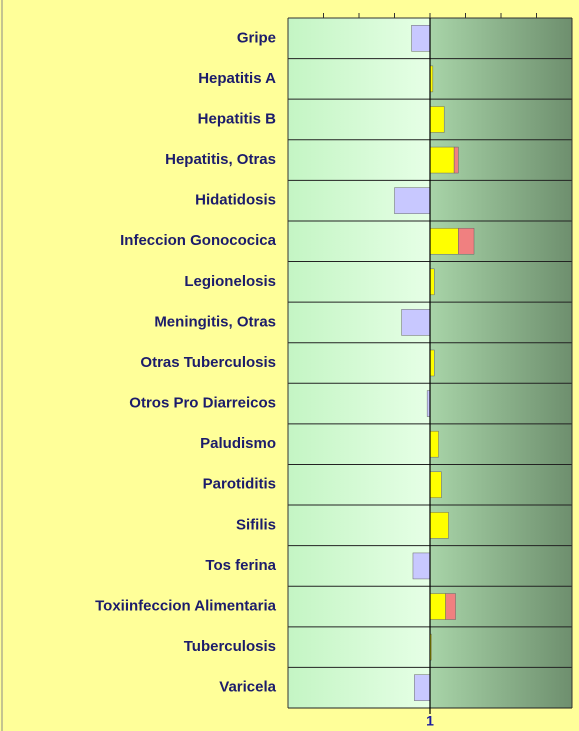  I want to click on category-label: Paludismo, so click(238, 443).